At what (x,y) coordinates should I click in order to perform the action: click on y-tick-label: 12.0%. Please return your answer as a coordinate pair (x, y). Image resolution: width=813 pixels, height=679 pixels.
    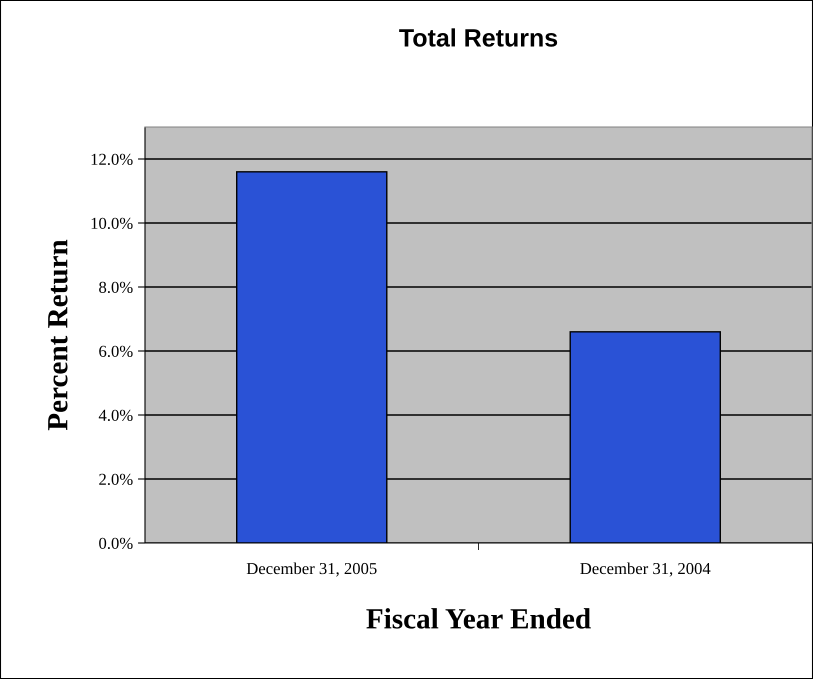
    Looking at the image, I should click on (112, 160).